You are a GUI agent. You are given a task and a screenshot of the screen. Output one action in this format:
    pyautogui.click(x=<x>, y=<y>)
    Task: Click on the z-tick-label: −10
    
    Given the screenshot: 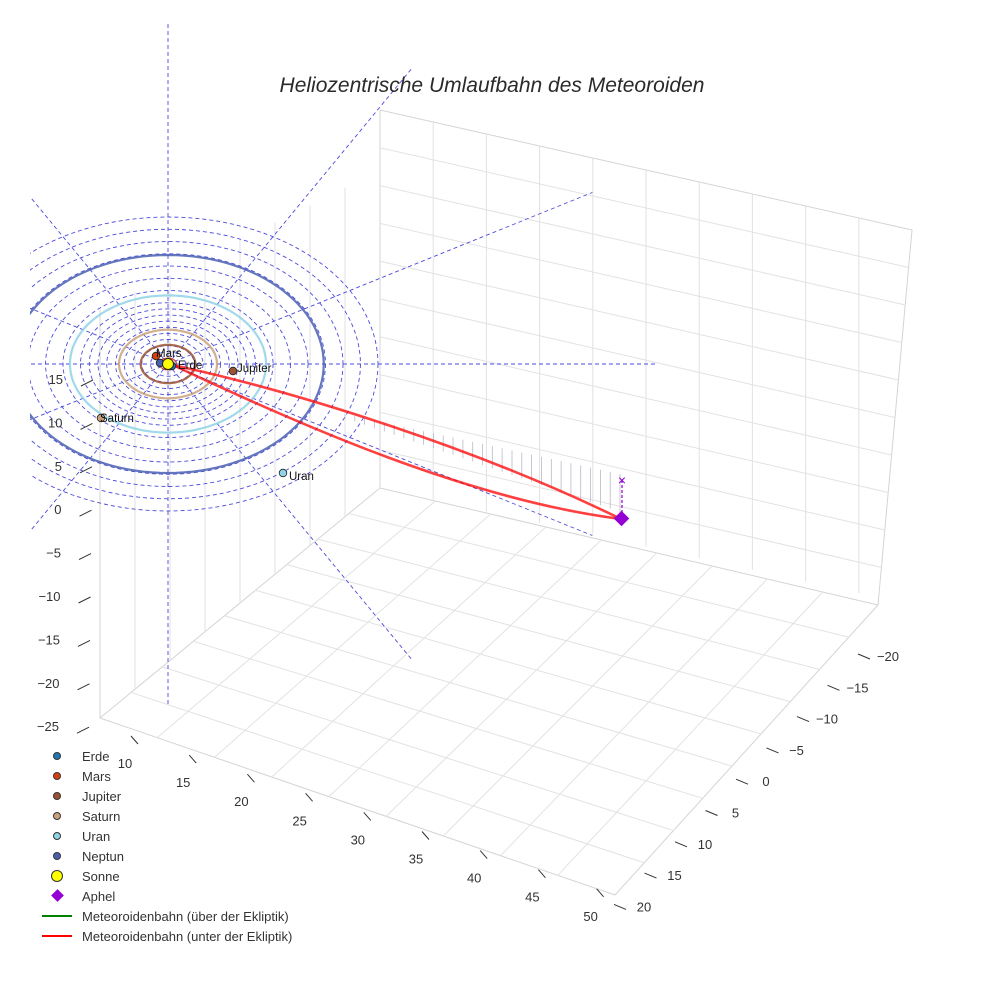 What is the action you would take?
    pyautogui.click(x=49, y=596)
    